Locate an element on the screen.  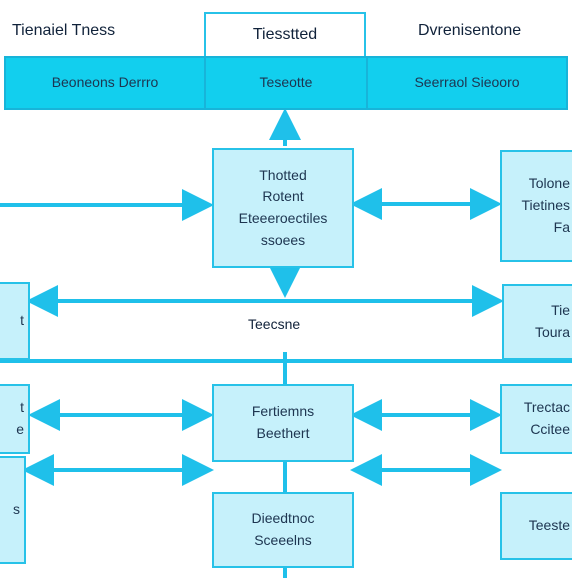
node-row4-left-text: s is located at coordinates (16, 509).